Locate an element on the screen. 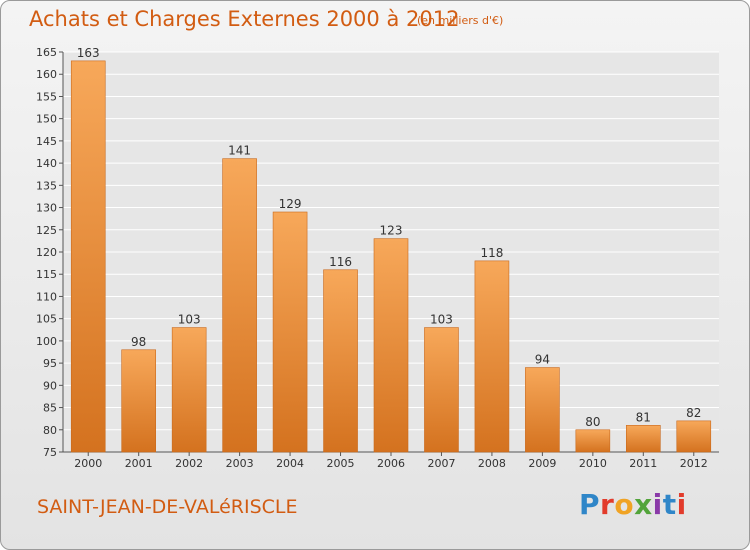  x-tick-label: 2002 is located at coordinates (189, 463).